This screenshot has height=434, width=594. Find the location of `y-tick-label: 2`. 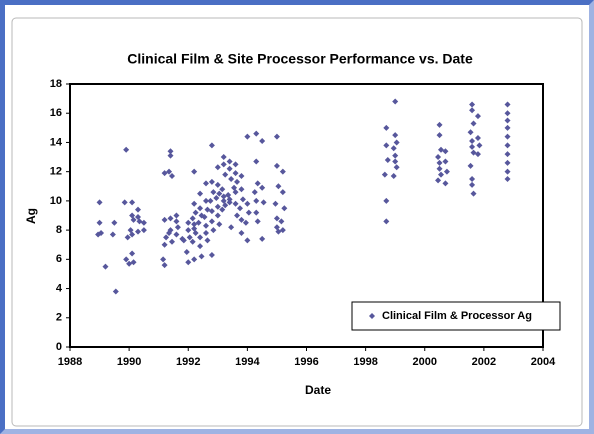

y-tick-label: 2 is located at coordinates (59, 318).